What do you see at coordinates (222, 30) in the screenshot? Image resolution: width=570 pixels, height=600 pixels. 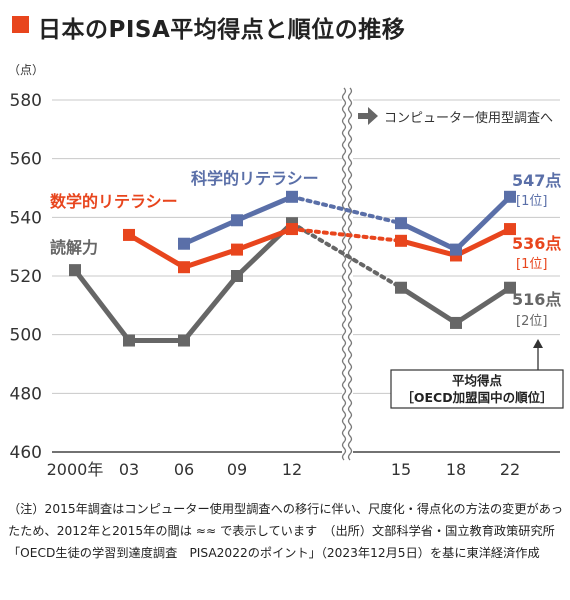 I see `chart-title: 日本のPISA平均得点と順位の推移` at bounding box center [222, 30].